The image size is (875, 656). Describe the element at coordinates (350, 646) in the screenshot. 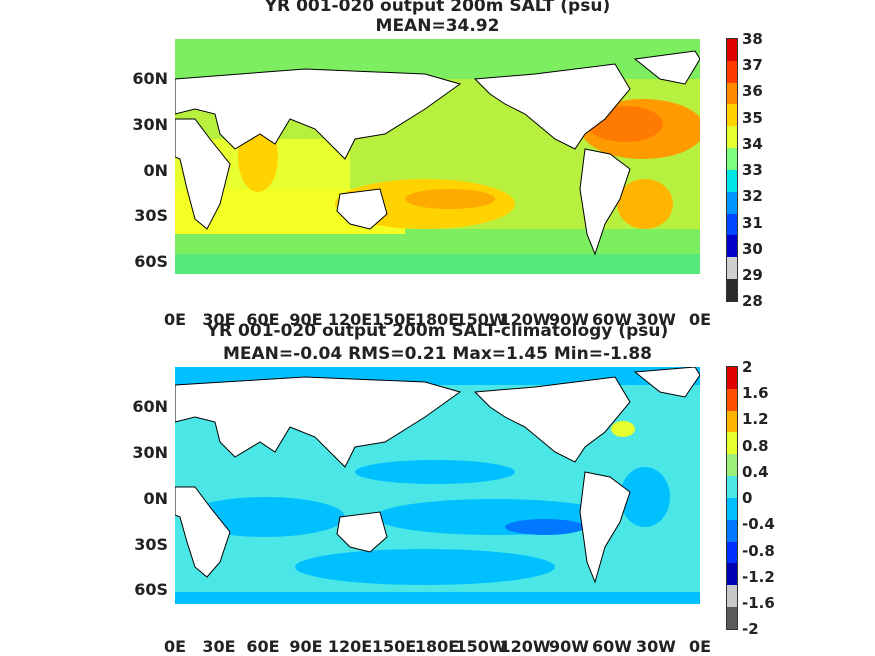

I see `panel2-xlabel: 120E` at that location.